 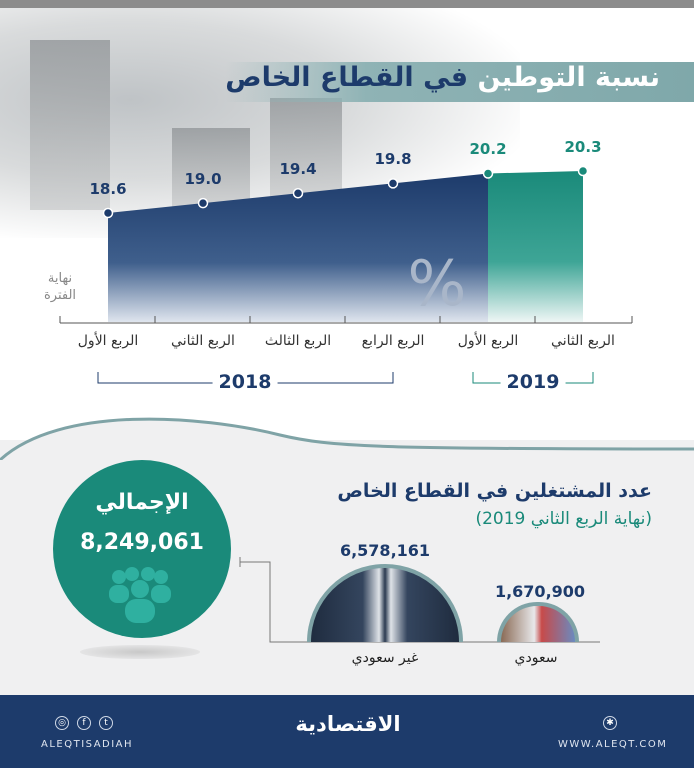 I want to click on employment-title: عدد المشتغلين في القطاع الخاص, so click(x=494, y=491).